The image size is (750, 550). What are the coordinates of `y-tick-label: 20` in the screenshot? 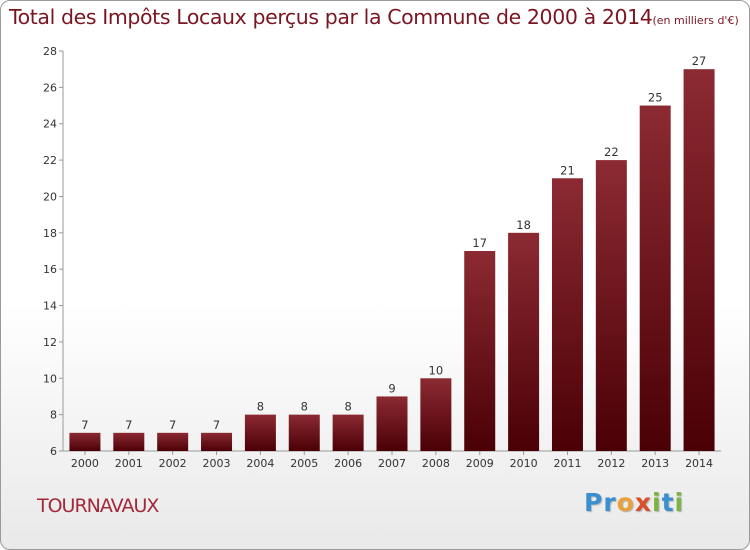 It's located at (50, 196).